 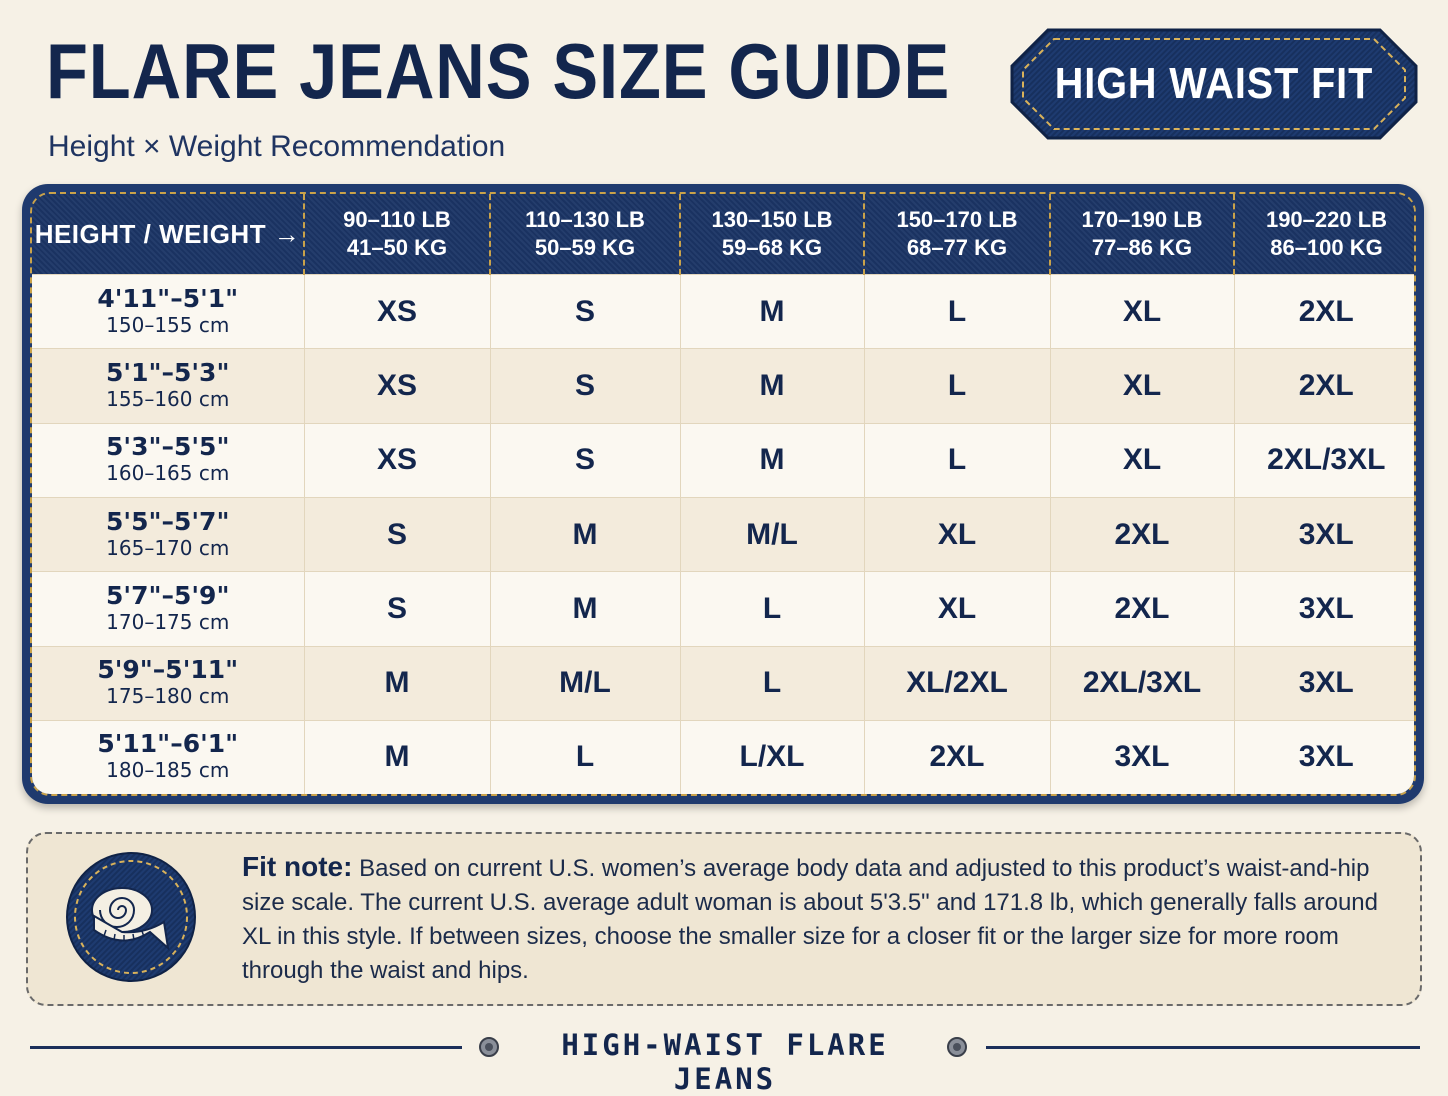 I want to click on height-cell: 5'1"–5'3" 155–160 cm, so click(x=168, y=386).